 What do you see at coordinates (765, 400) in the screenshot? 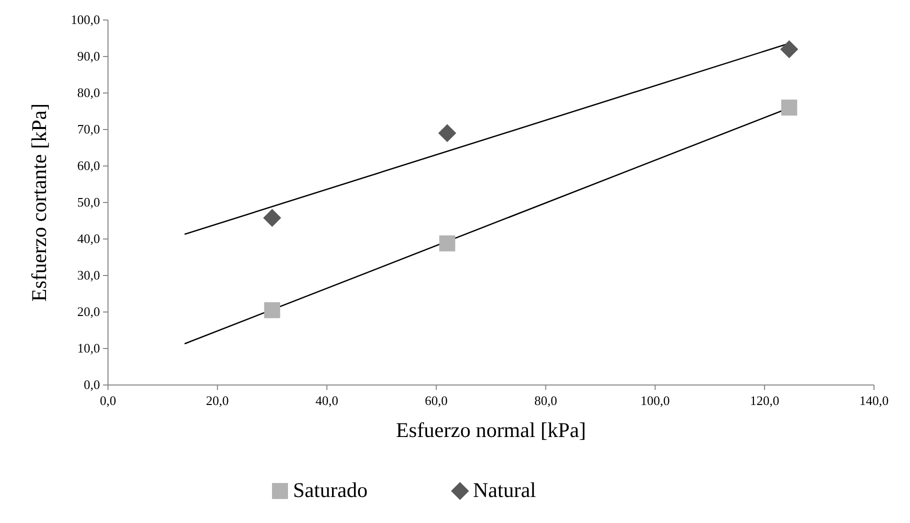
I see `x-tick-label: 120,0` at bounding box center [765, 400].